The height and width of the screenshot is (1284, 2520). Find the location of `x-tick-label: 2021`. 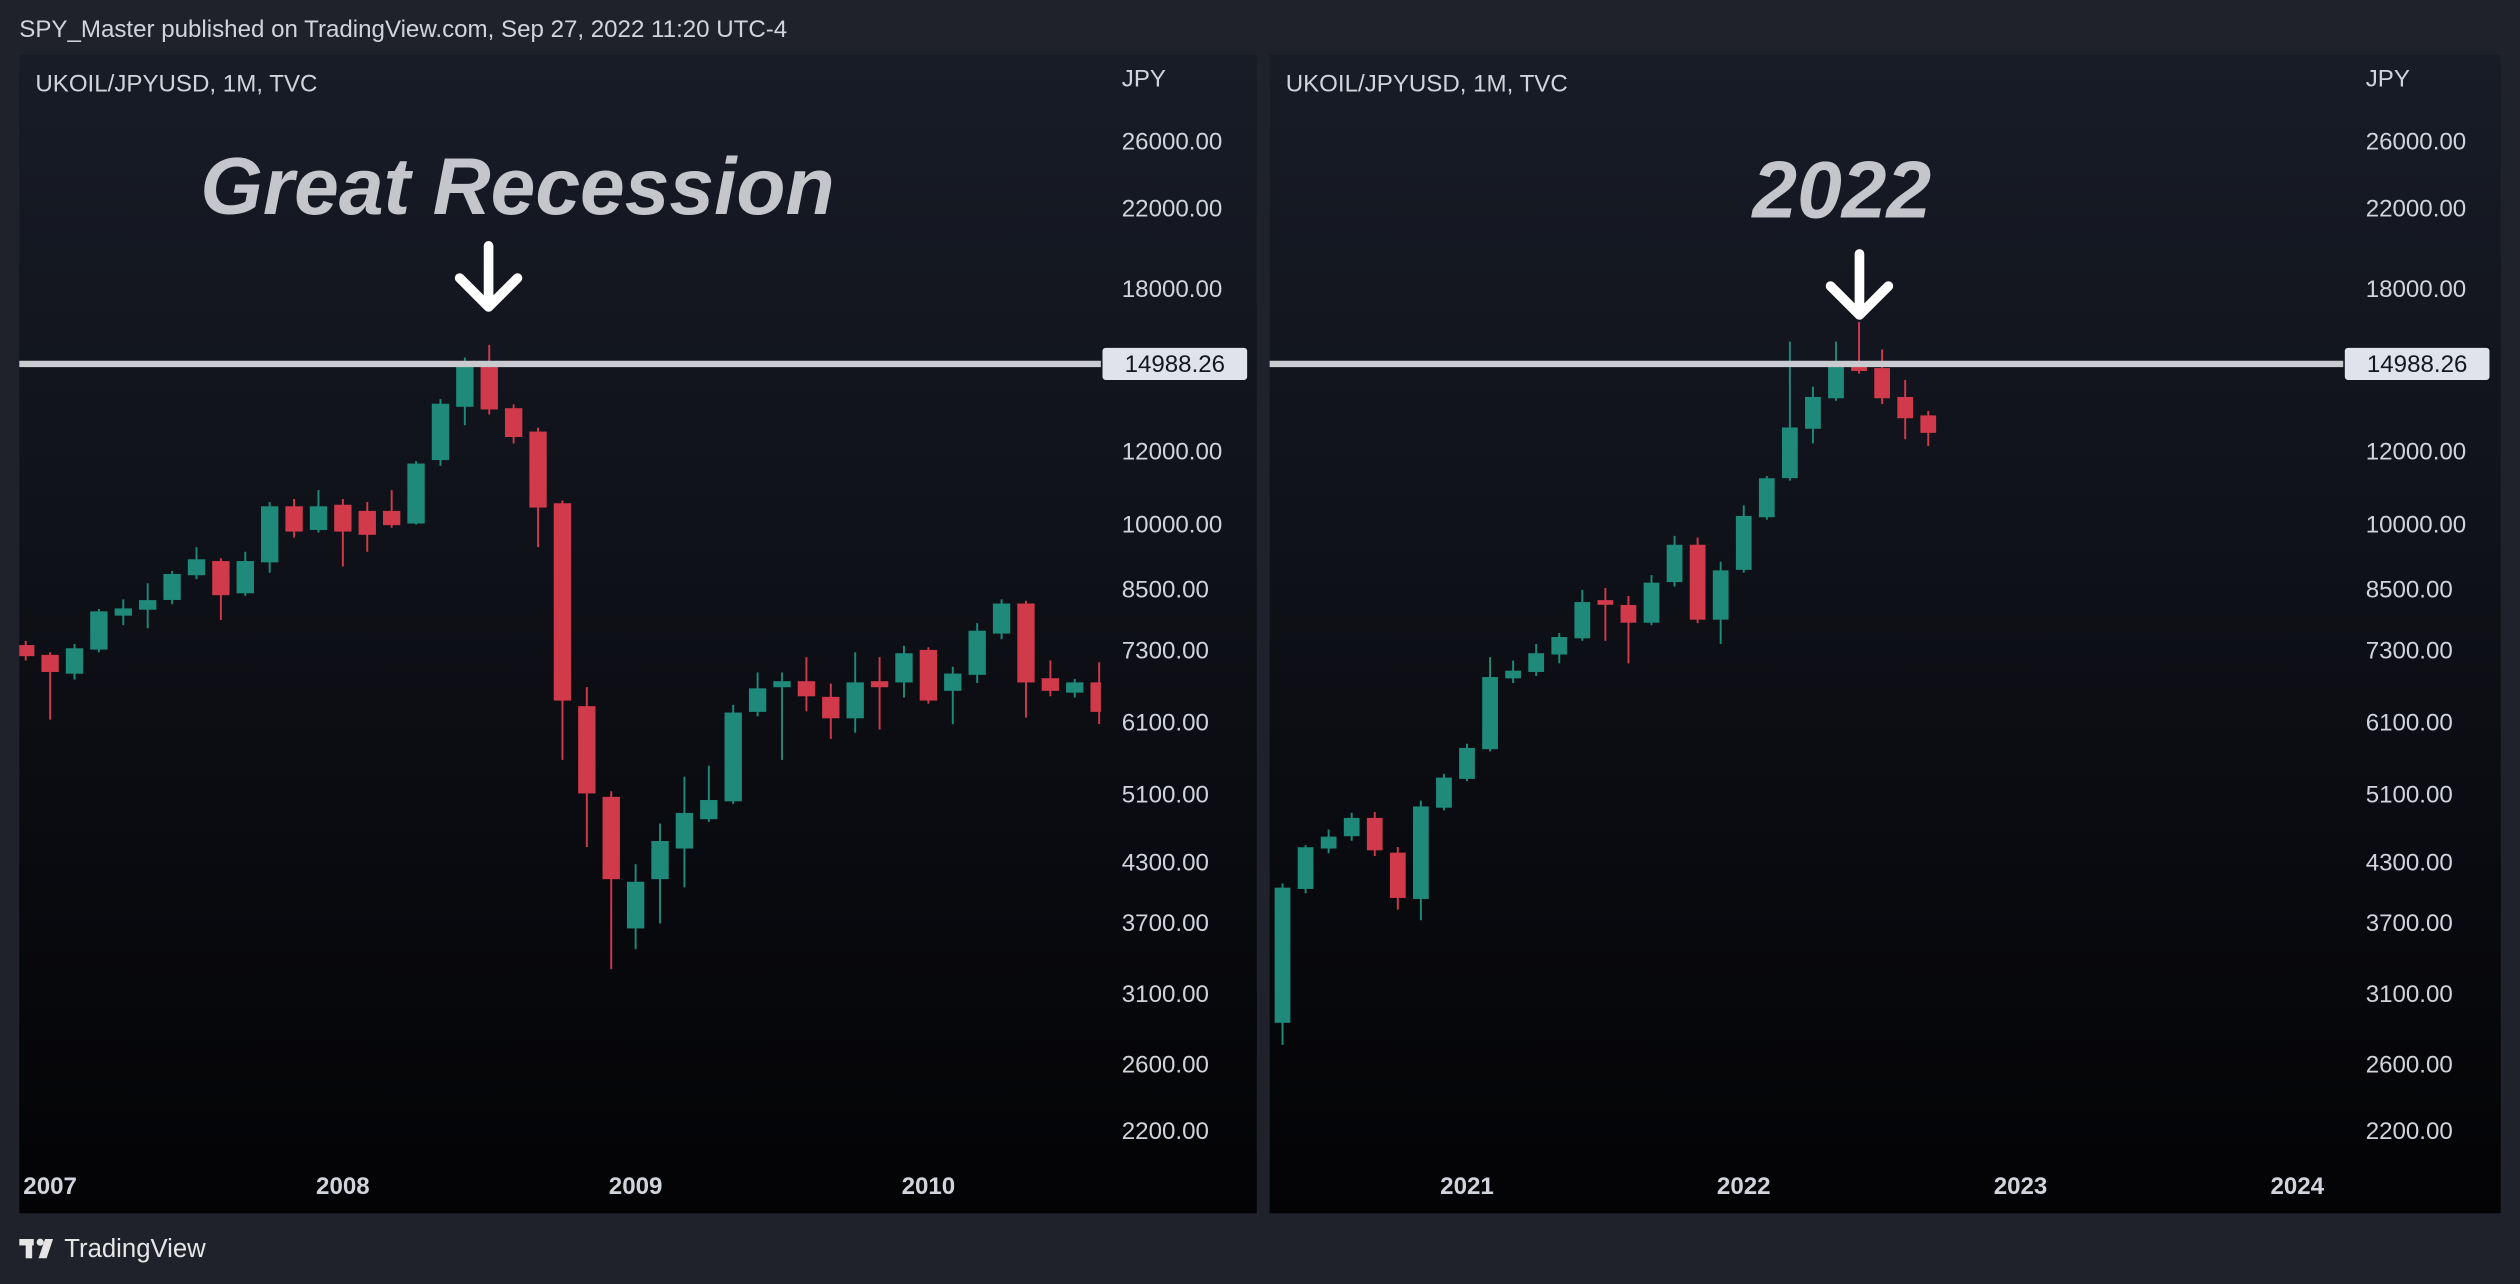

x-tick-label: 2021 is located at coordinates (1467, 1186).